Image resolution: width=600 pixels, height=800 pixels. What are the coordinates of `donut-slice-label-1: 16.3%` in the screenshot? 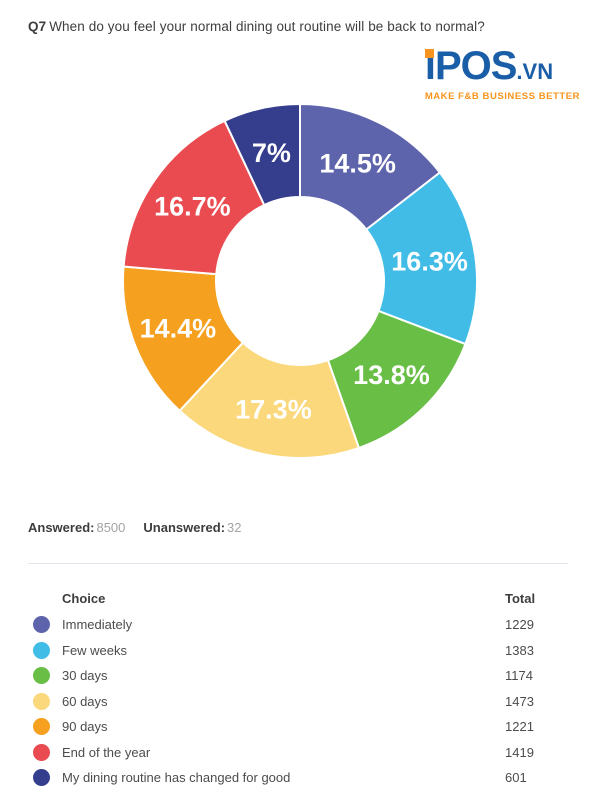 It's located at (429, 262).